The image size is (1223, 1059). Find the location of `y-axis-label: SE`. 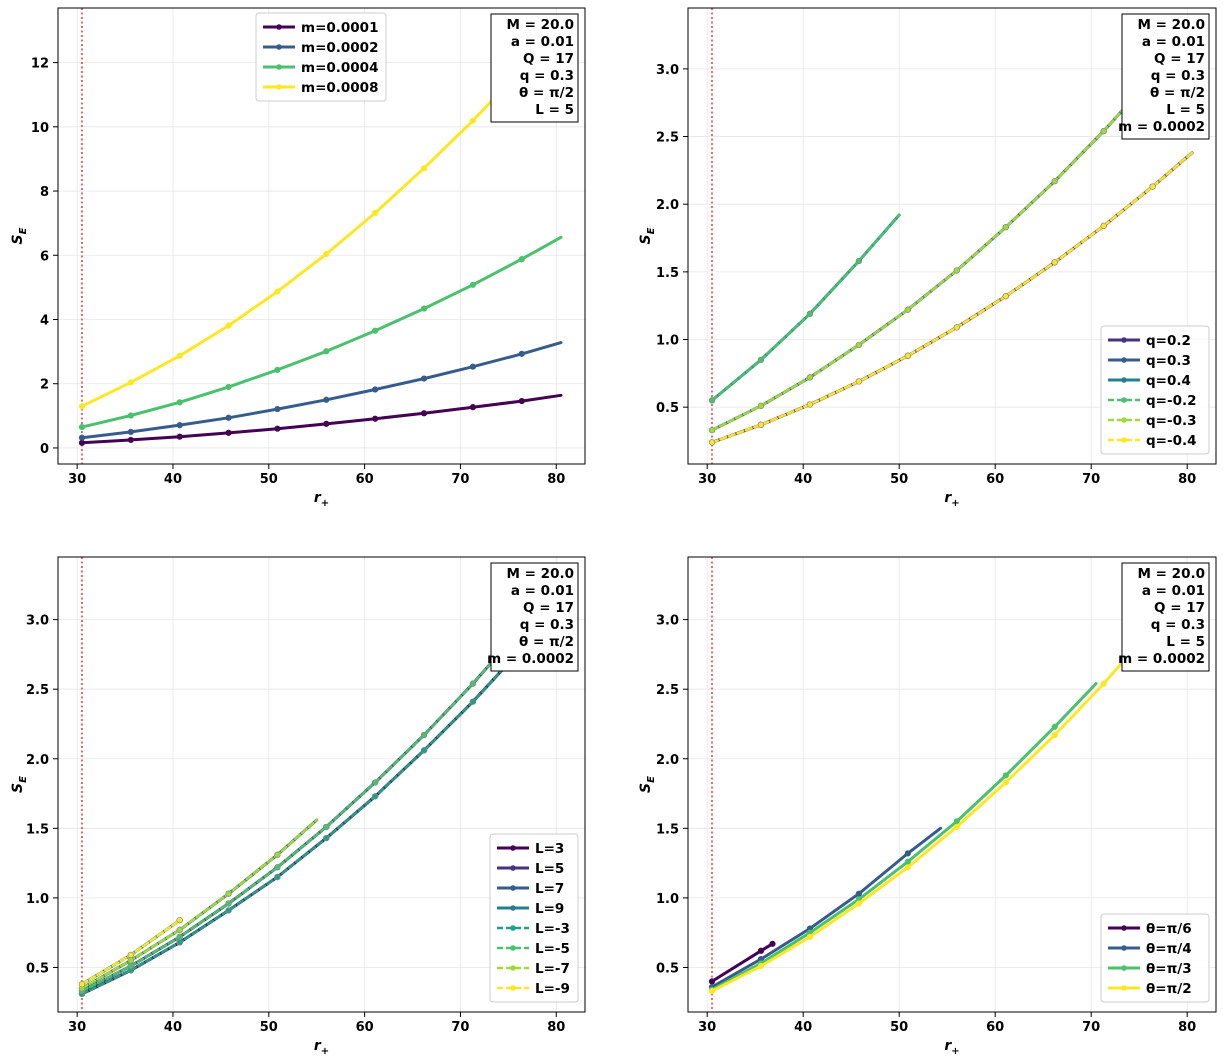

y-axis-label: SE is located at coordinates (647, 235).